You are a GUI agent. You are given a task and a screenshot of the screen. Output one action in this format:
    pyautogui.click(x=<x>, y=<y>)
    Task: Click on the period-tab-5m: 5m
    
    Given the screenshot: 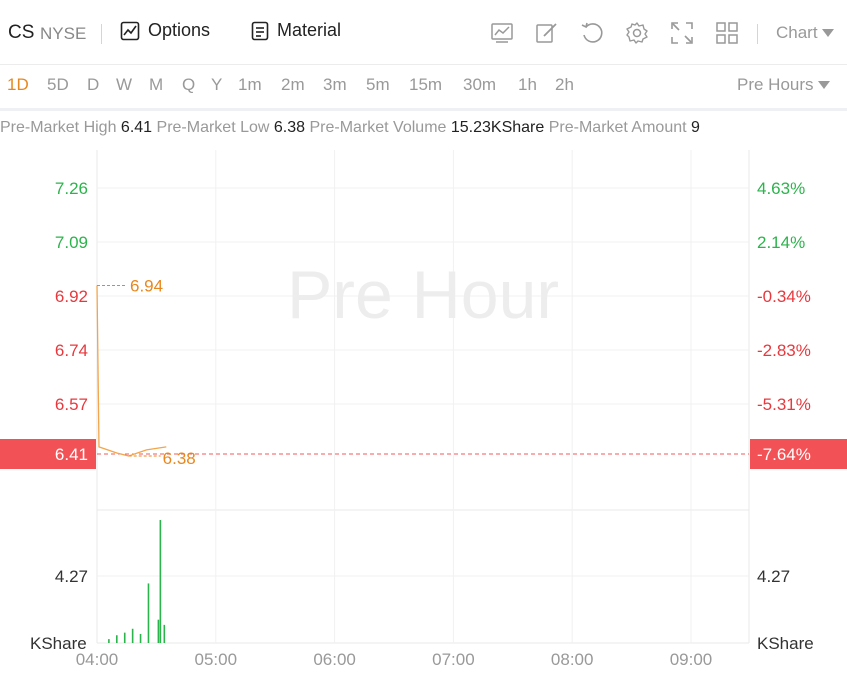 What is the action you would take?
    pyautogui.click(x=378, y=84)
    